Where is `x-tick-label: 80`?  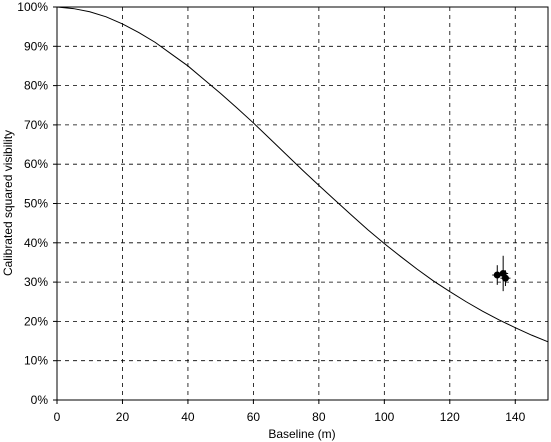 x-tick-label: 80 is located at coordinates (319, 417).